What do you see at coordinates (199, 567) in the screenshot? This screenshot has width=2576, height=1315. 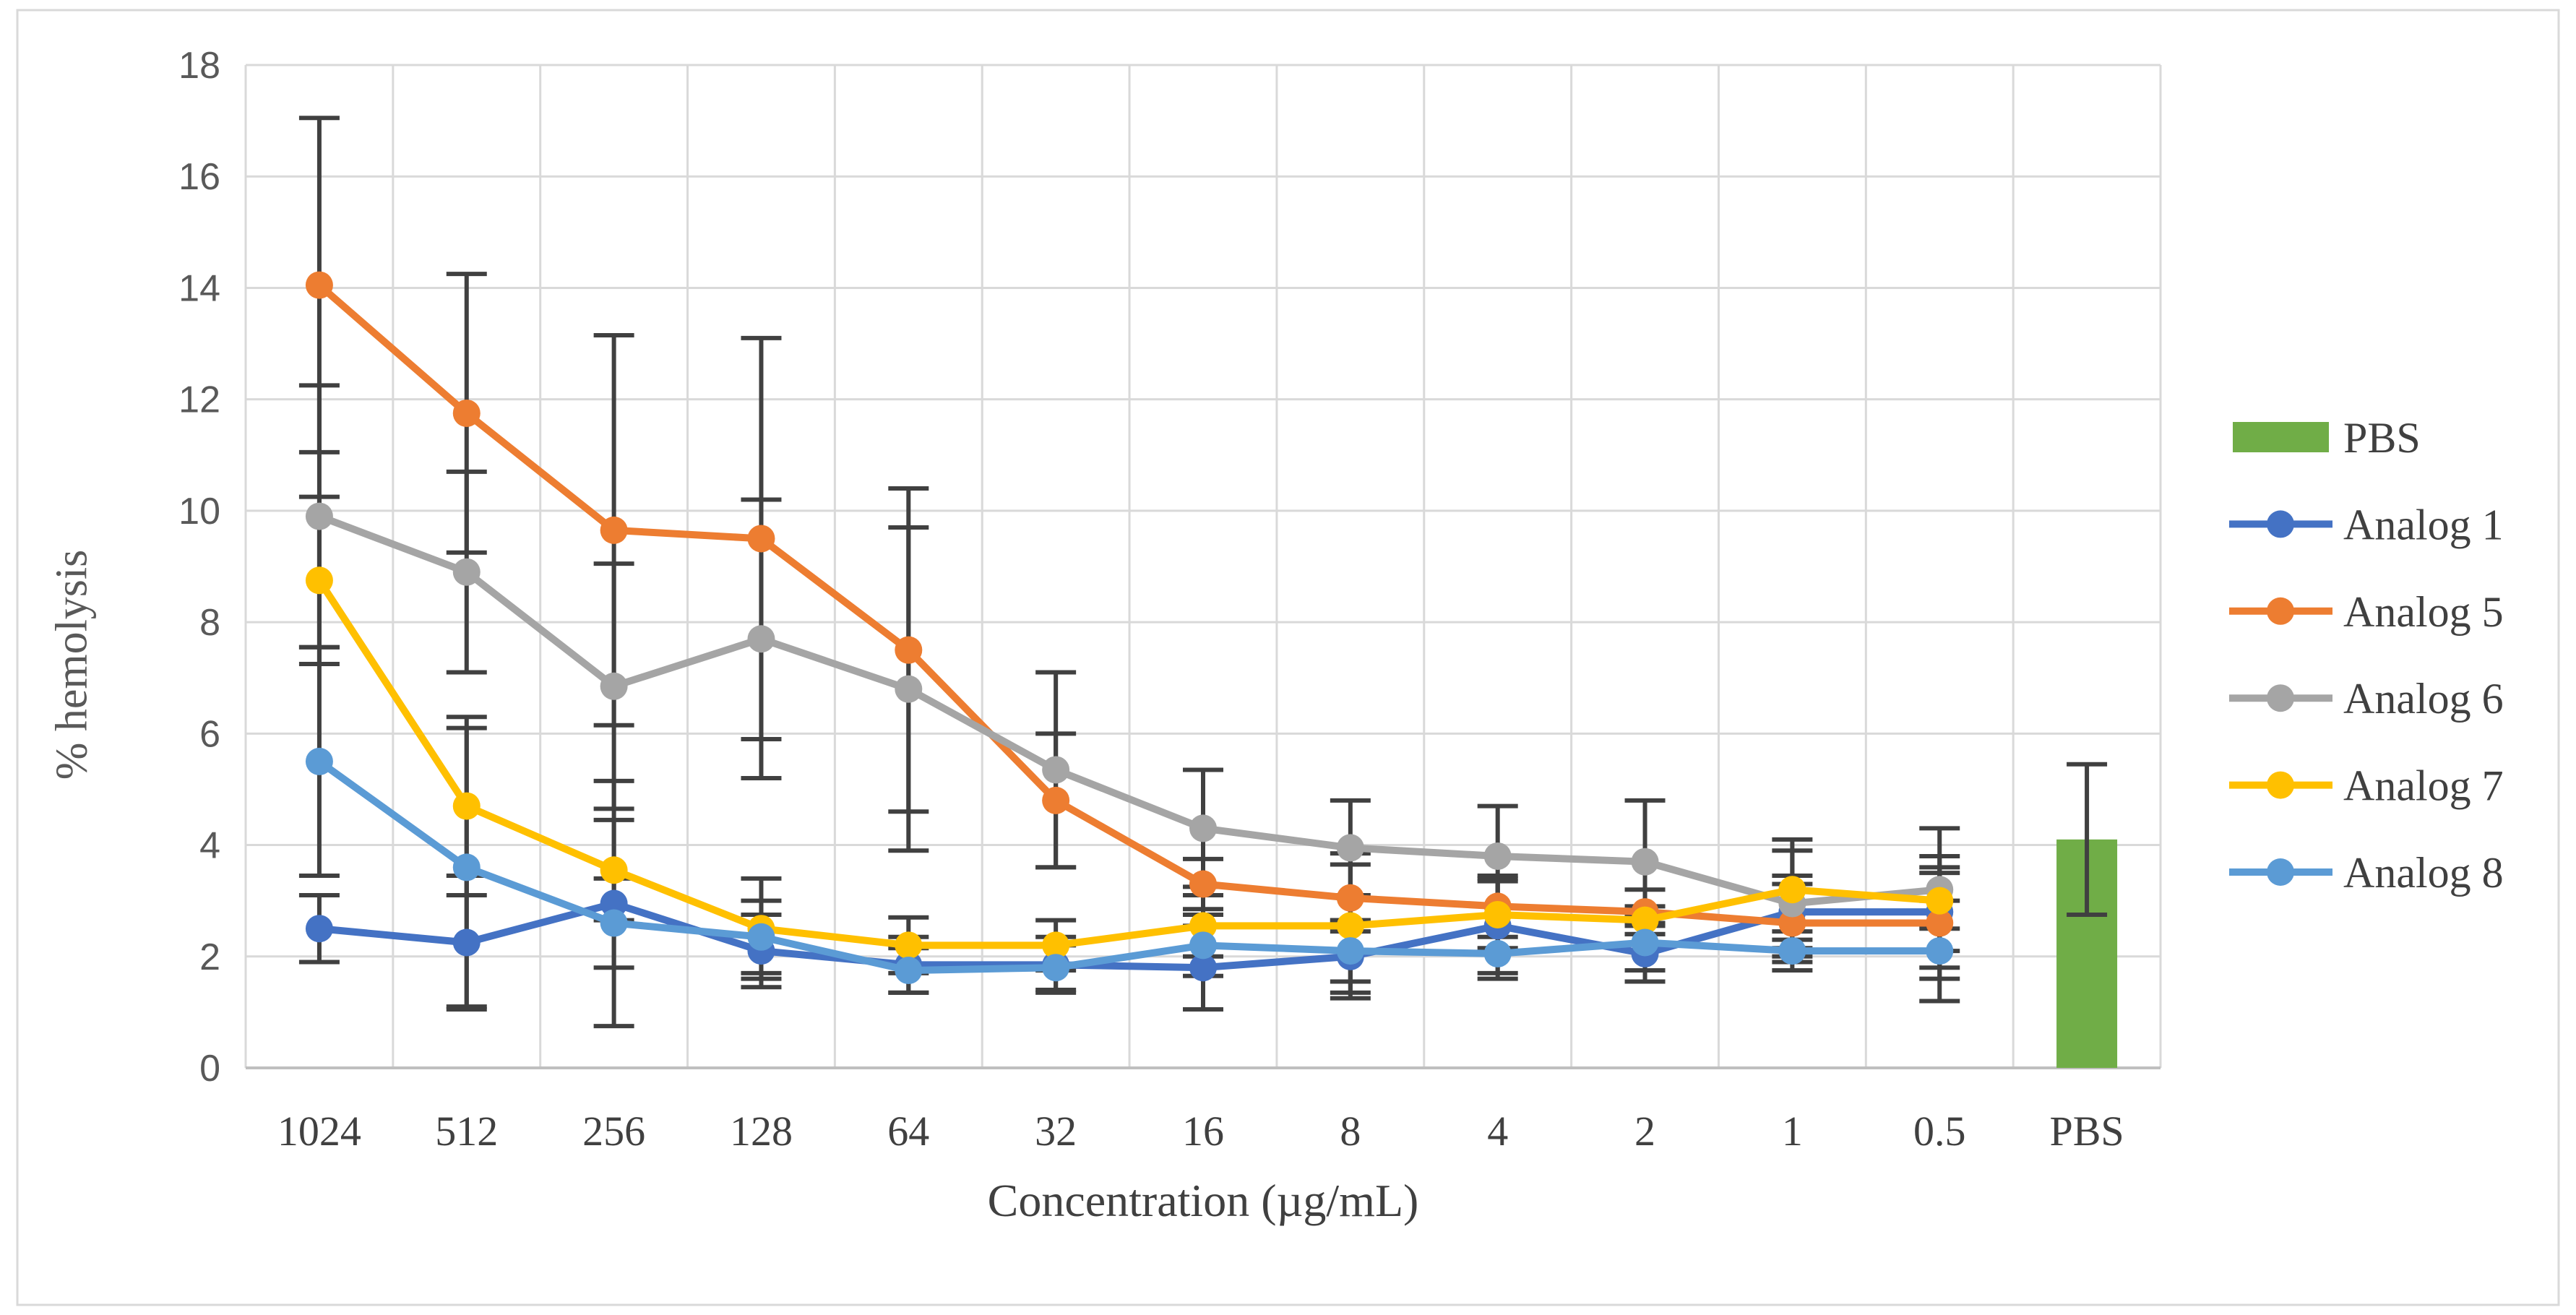 I see `y-axis-ticks: 0 2 4 6 8 10 12 14 16 18` at bounding box center [199, 567].